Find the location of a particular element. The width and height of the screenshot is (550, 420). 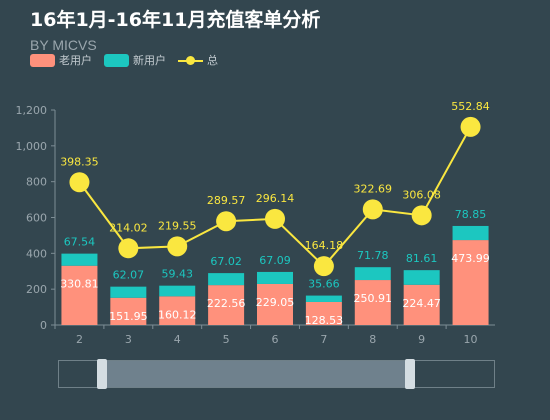

data-label-new-users: 62.07 is located at coordinates (129, 275).